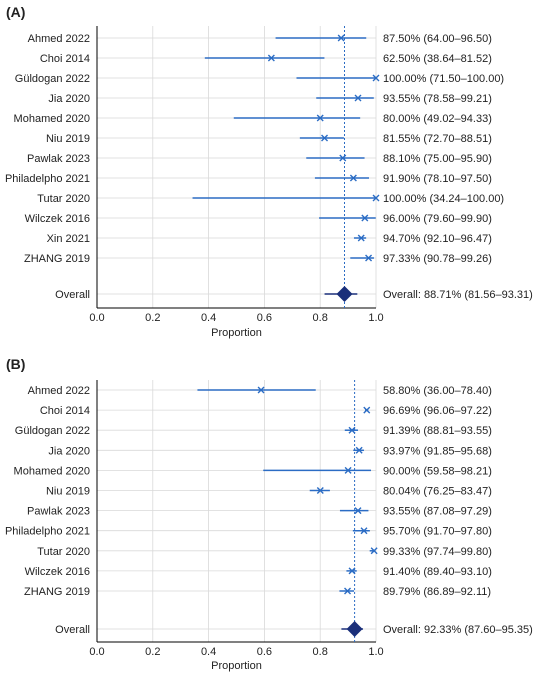 This screenshot has height=681, width=550. Describe the element at coordinates (72, 630) in the screenshot. I see `panel-b-overall-label: Overall` at that location.